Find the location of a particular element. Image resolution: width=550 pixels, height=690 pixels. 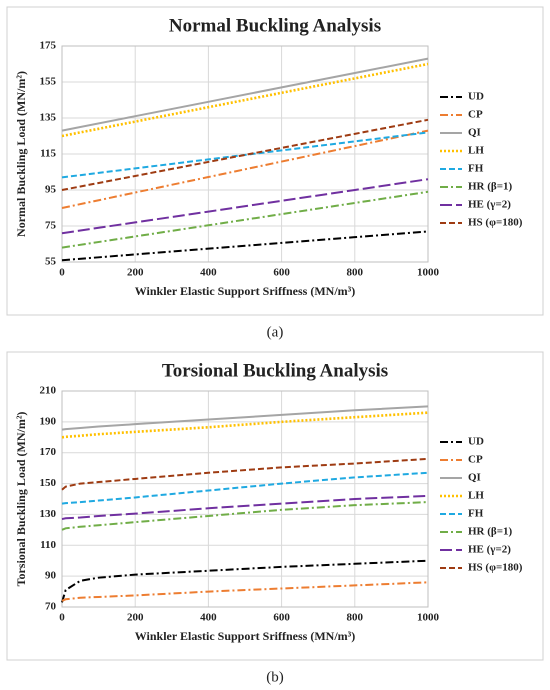

y-tick-label: 70 is located at coordinates (51, 607).